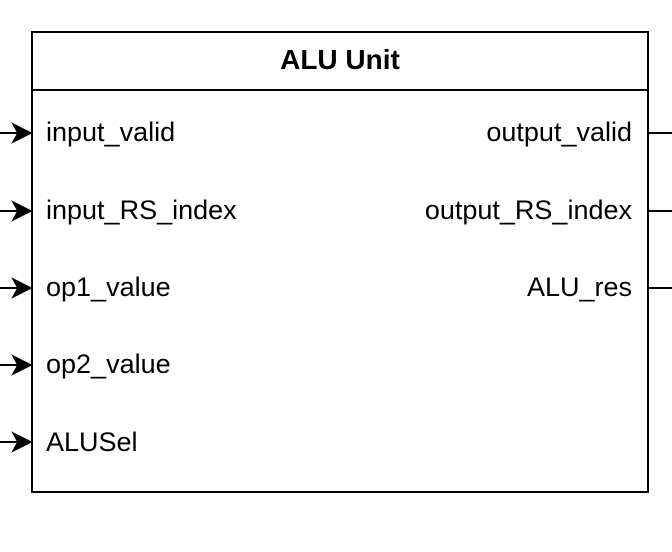 Image resolution: width=672 pixels, height=552 pixels. What do you see at coordinates (22, 288) in the screenshot?
I see `input-arrowhead-op1-value` at bounding box center [22, 288].